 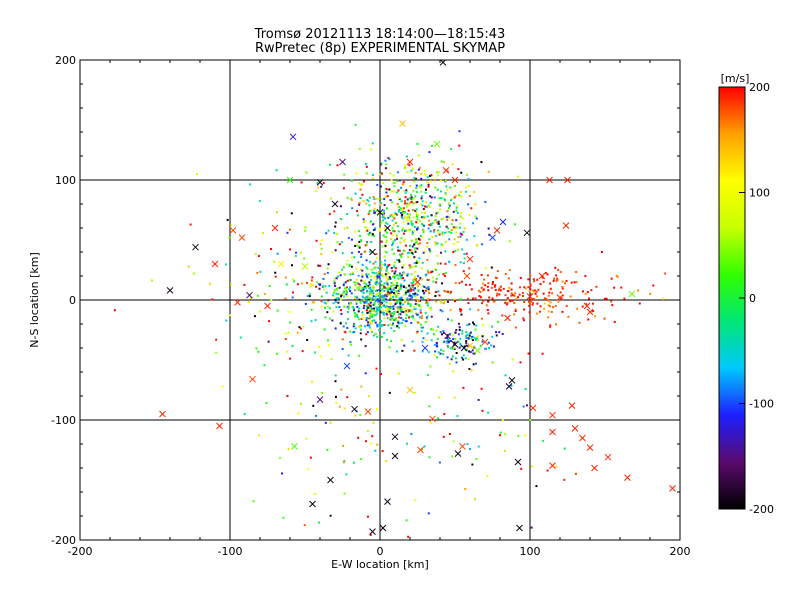 I want to click on y-tick-label: -100, so click(x=63, y=420).